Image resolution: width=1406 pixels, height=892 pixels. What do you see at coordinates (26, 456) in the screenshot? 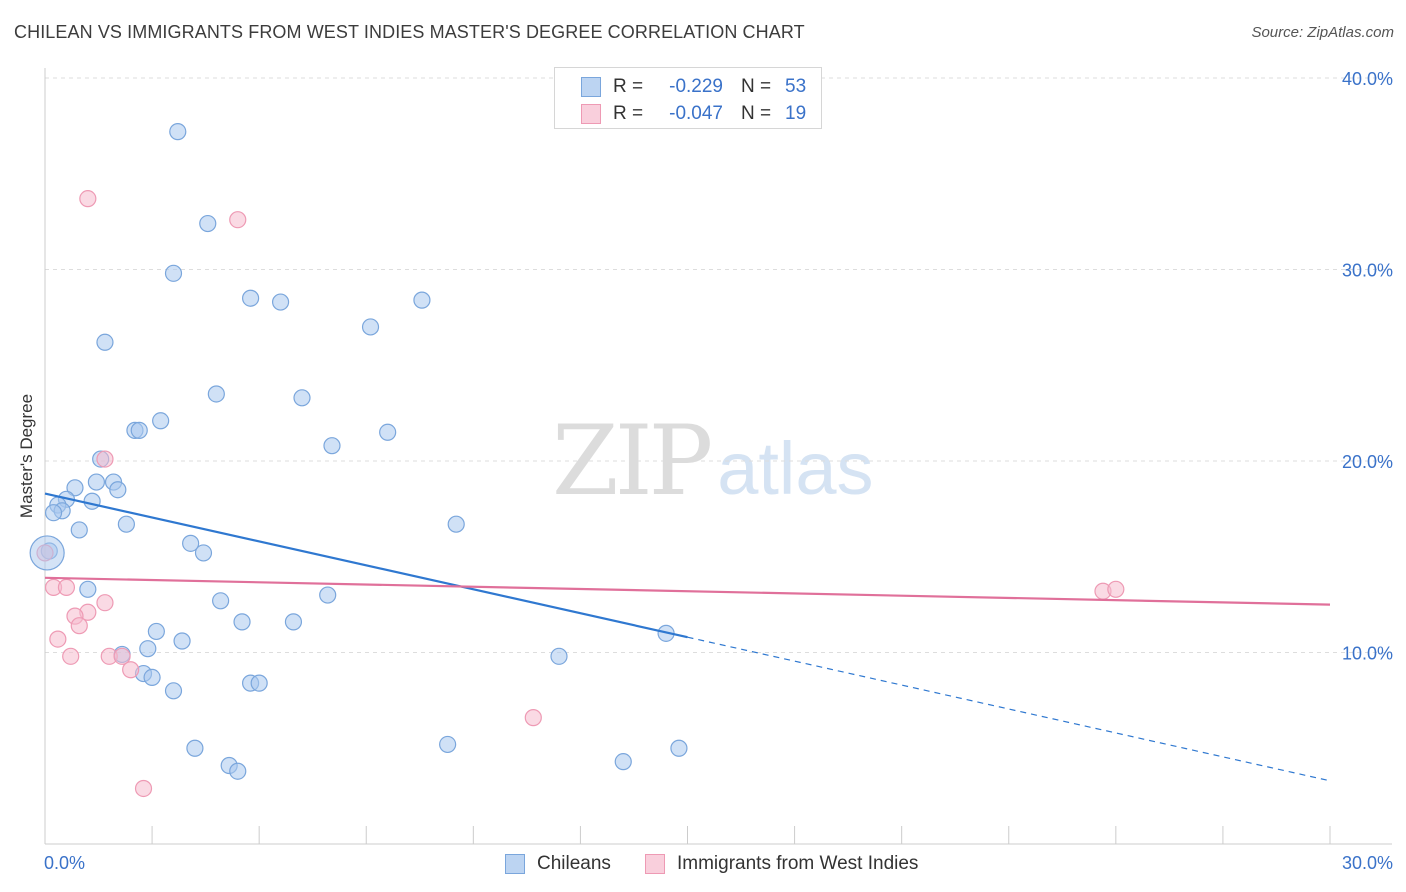
I see `y-axis-label: Master's Degree` at bounding box center [26, 456].